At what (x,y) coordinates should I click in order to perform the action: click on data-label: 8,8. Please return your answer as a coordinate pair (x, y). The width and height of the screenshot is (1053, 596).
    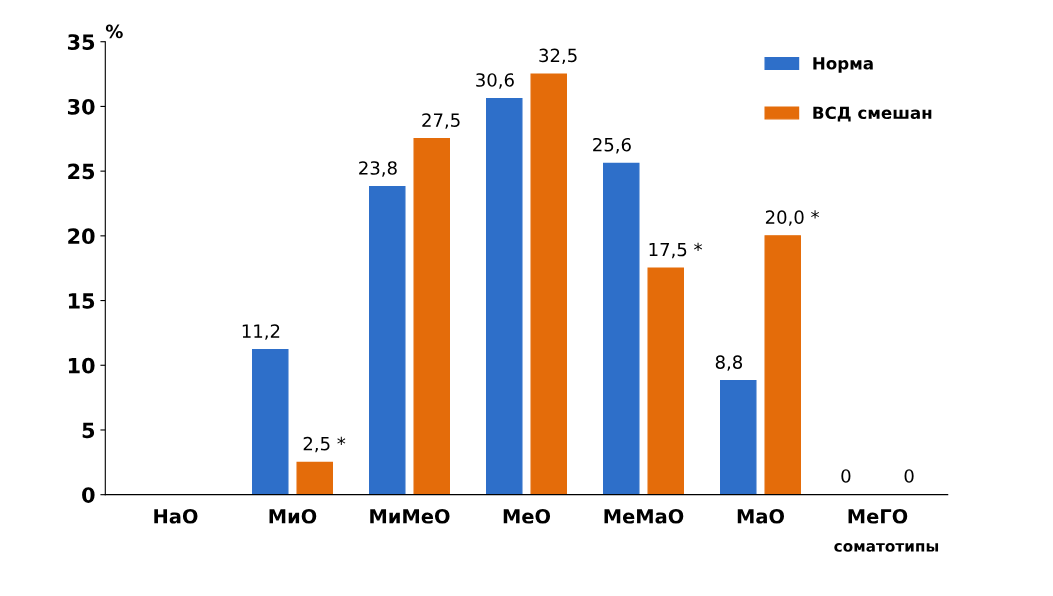
    Looking at the image, I should click on (729, 363).